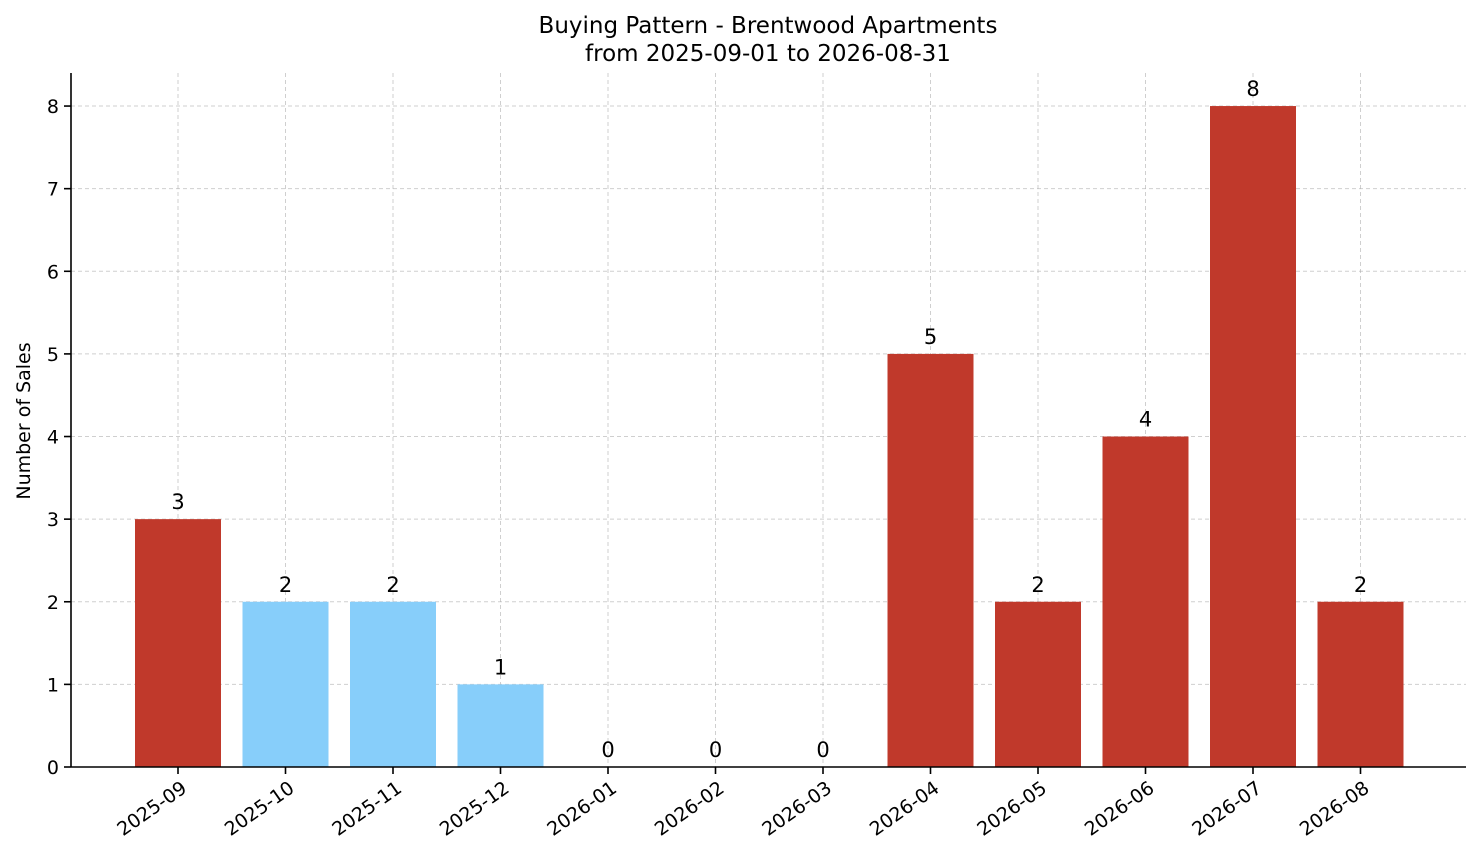  What do you see at coordinates (53, 603) in the screenshot?
I see `y-tick-label: 2` at bounding box center [53, 603].